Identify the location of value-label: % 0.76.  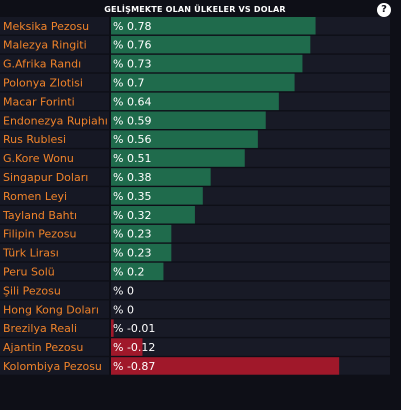
(132, 45).